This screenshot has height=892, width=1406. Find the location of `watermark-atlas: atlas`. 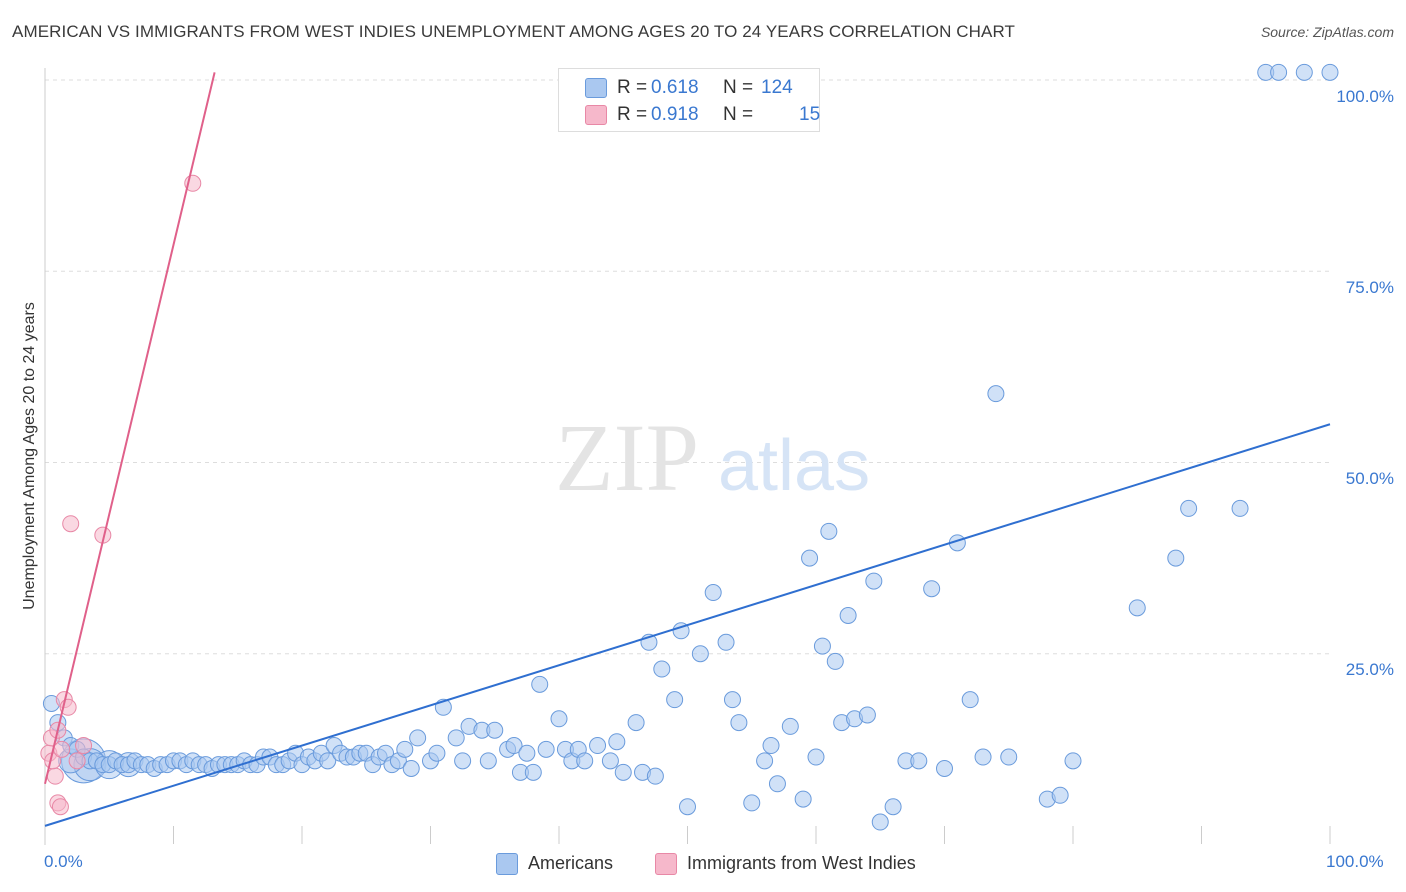

watermark-atlas: atlas is located at coordinates (794, 466).